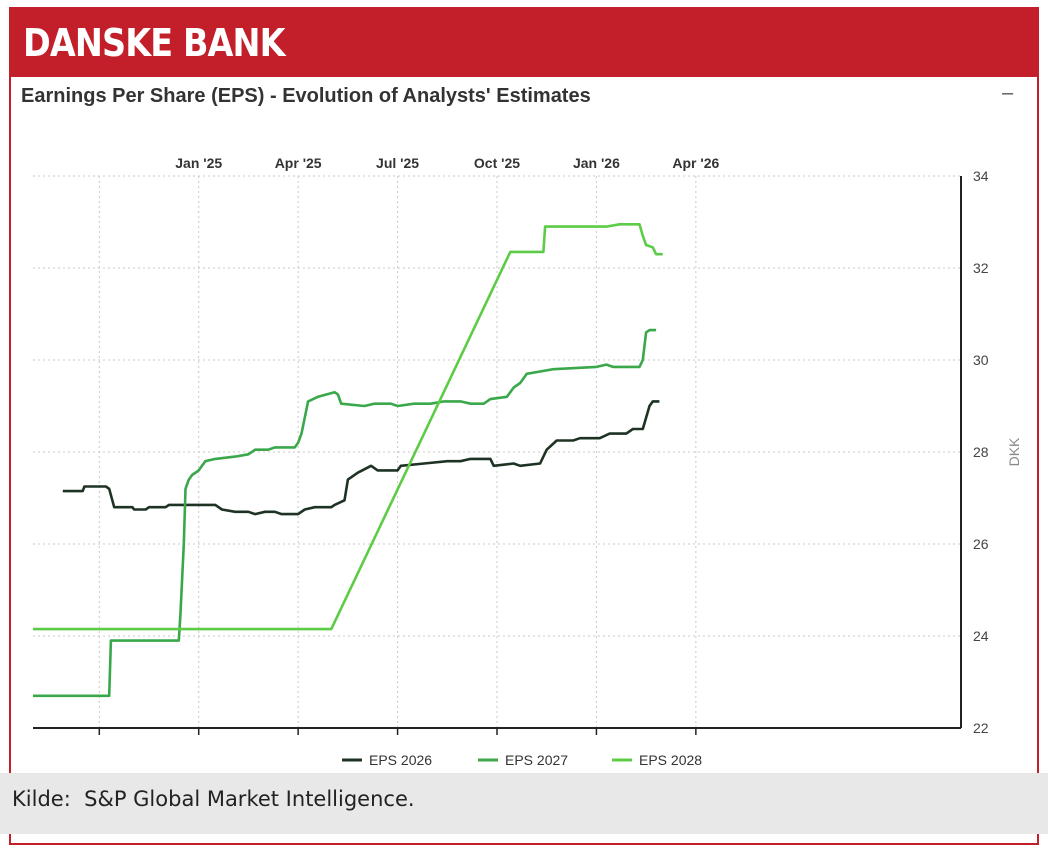 This screenshot has height=853, width=1048. I want to click on bank-title: DANSKE BANK, so click(154, 43).